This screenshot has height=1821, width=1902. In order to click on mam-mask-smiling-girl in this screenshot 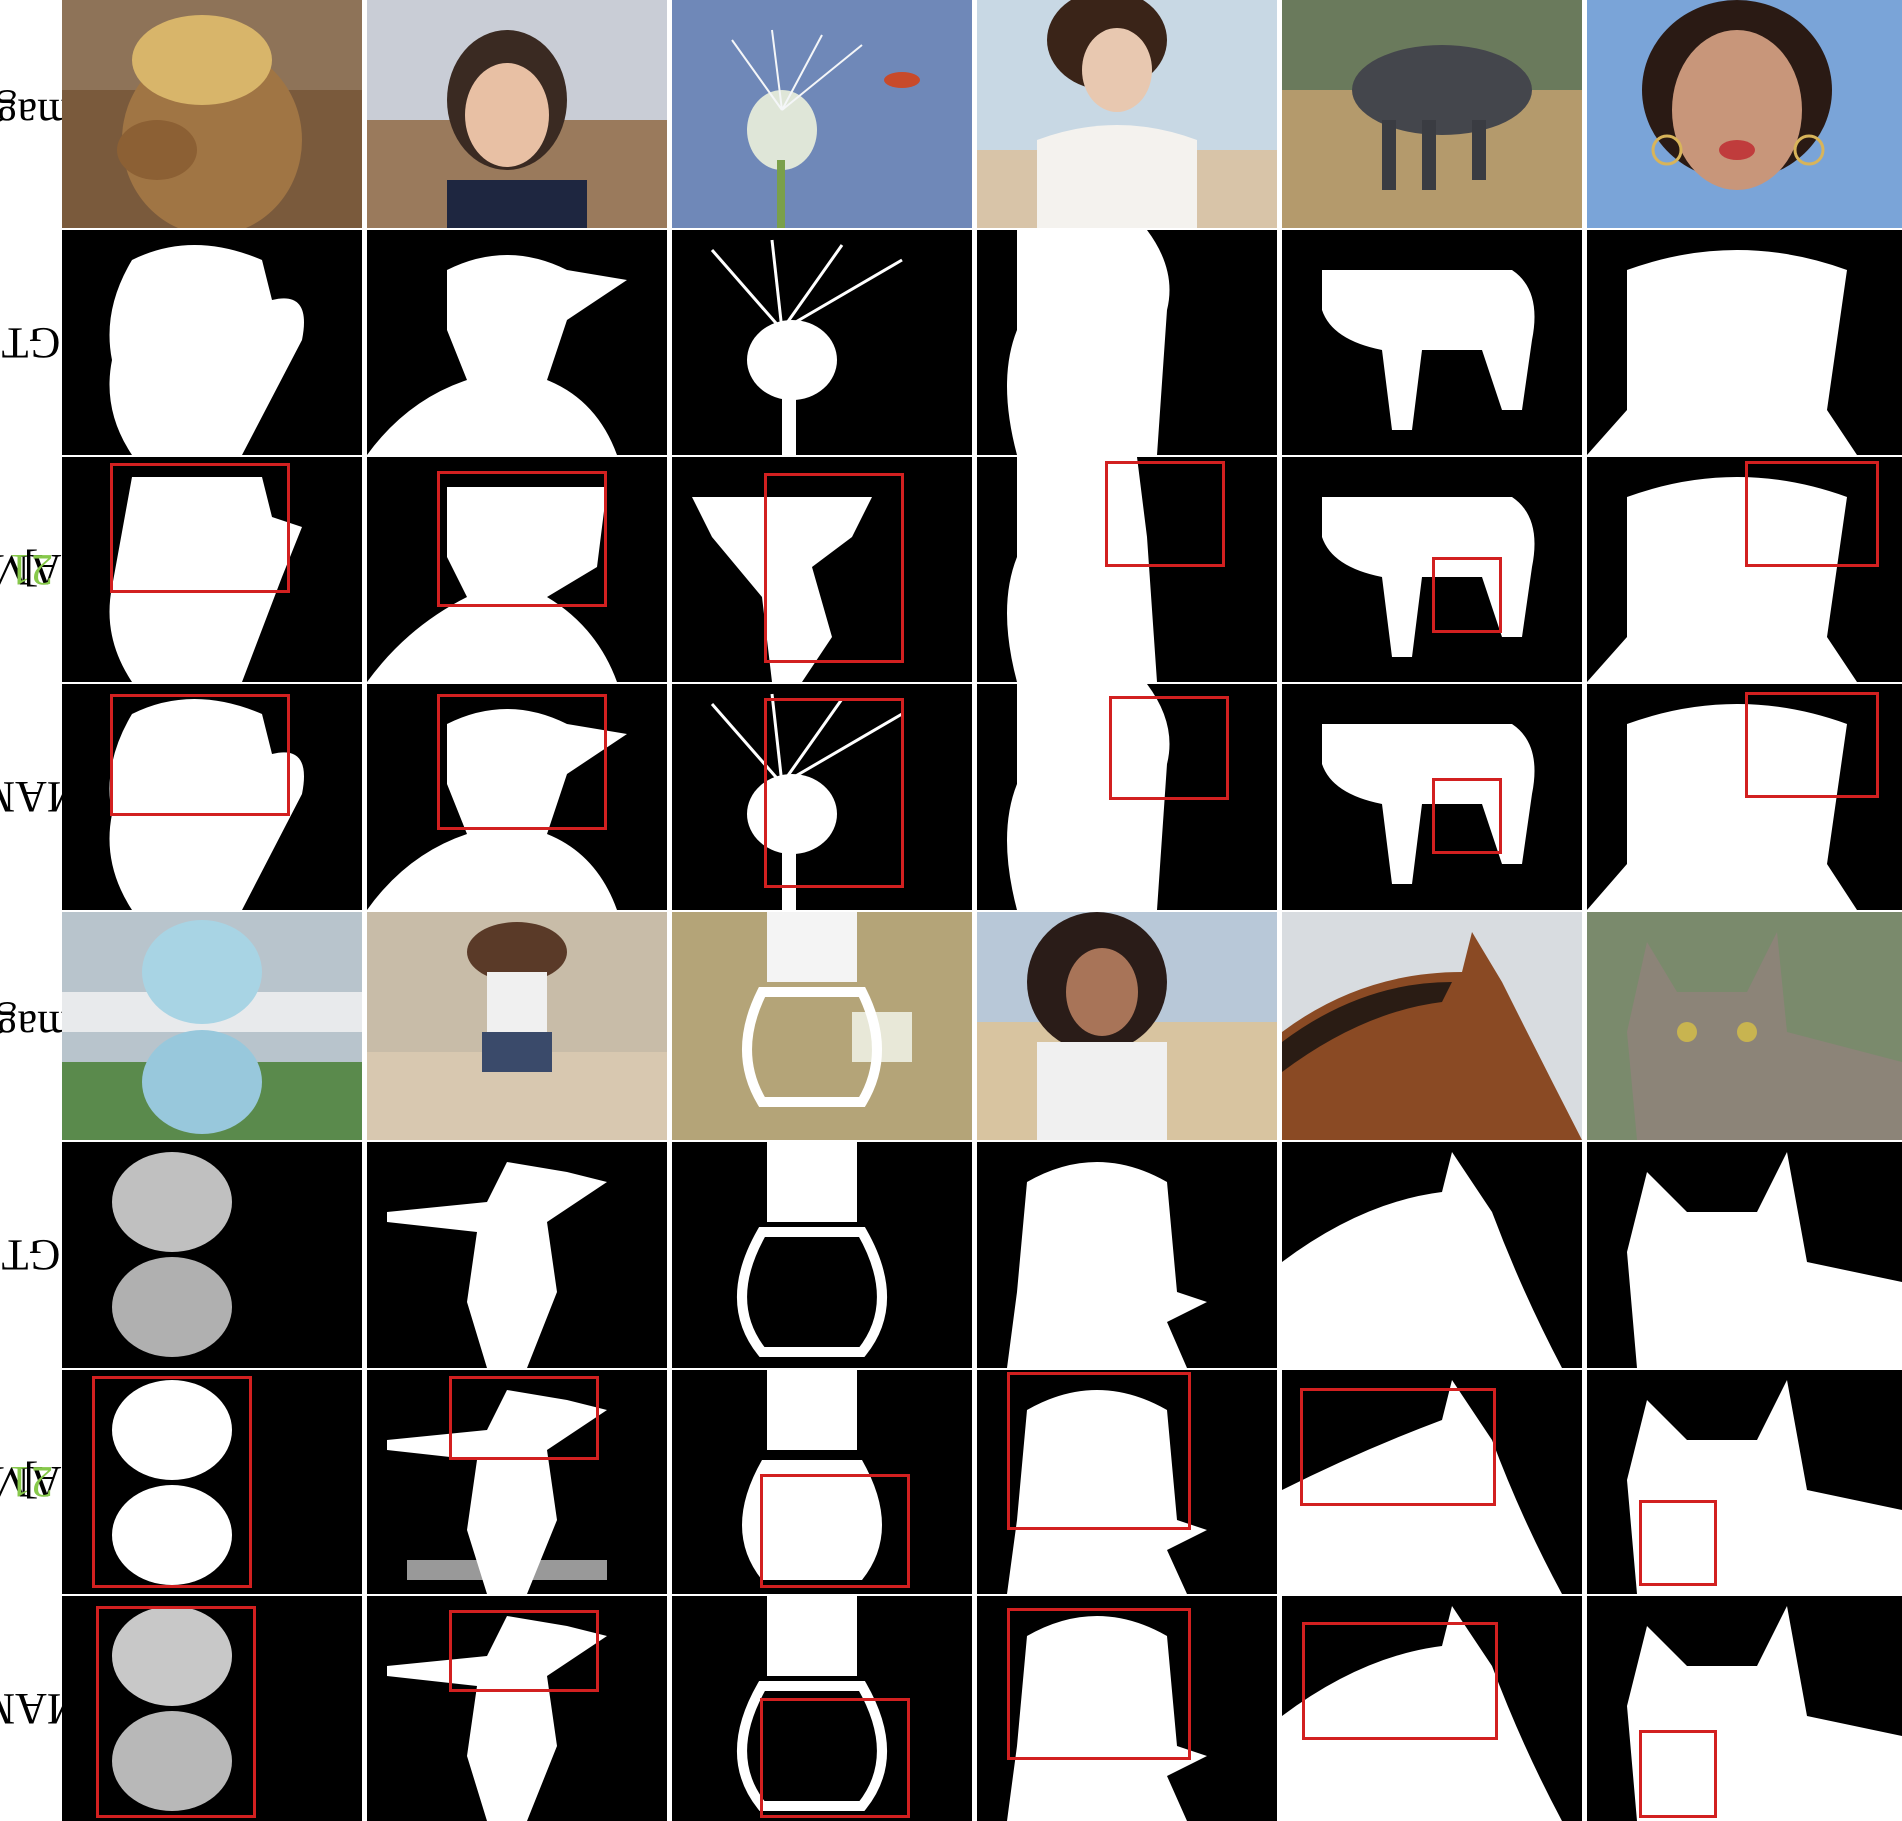, I will do `click(1127, 1708)`.